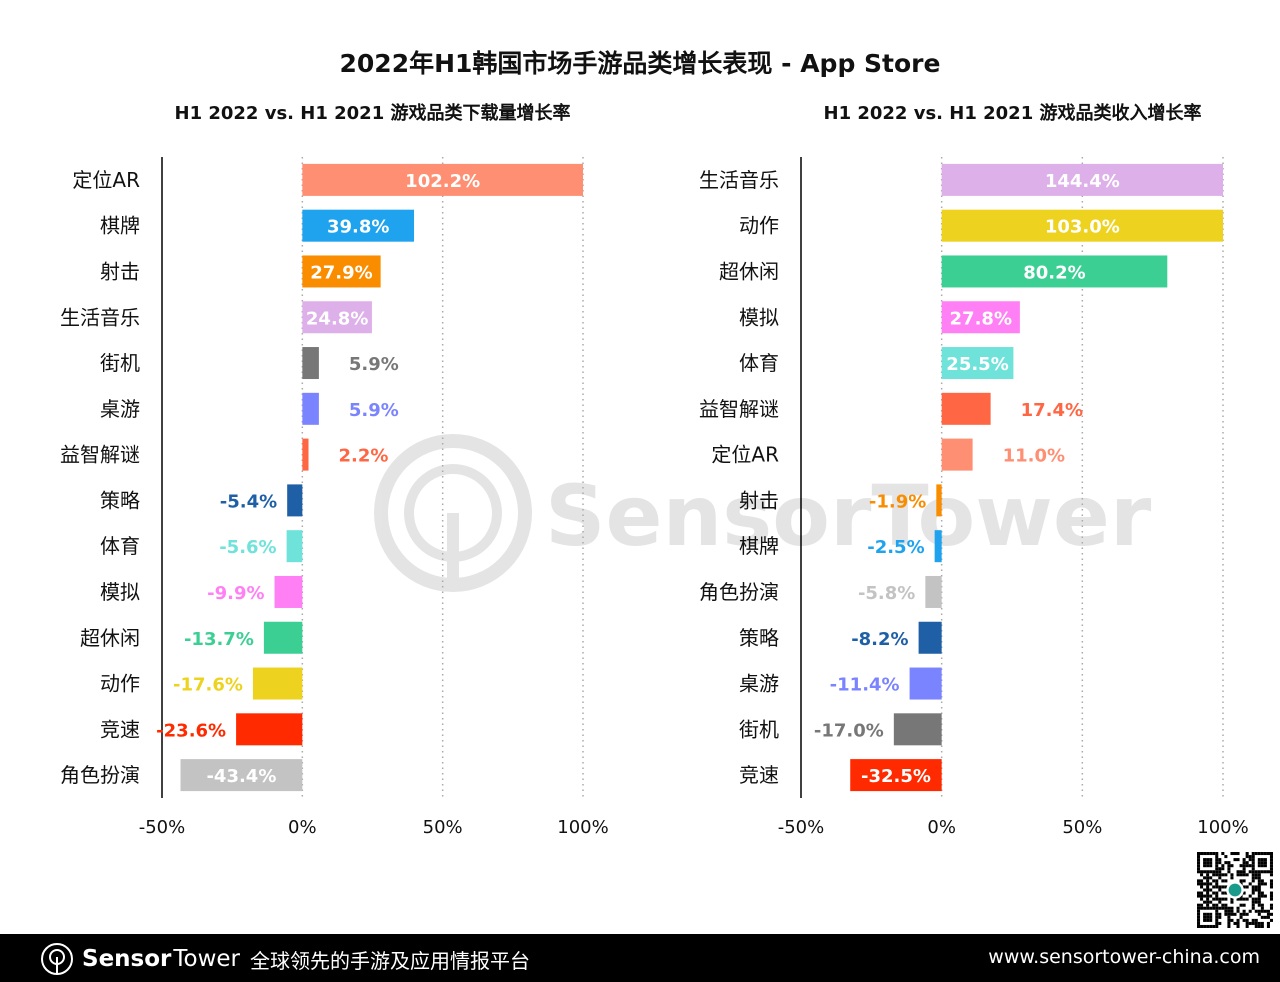 This screenshot has height=982, width=1280. Describe the element at coordinates (207, 959) in the screenshot. I see `brand-tower: Tower` at that location.